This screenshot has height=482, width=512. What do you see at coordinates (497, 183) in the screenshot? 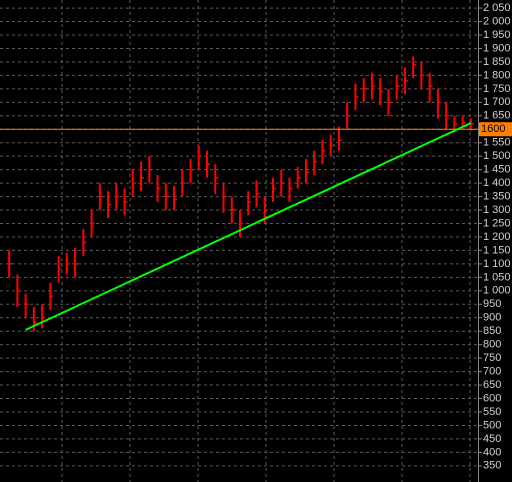
I see `y-tick-label: 1 400` at bounding box center [497, 183].